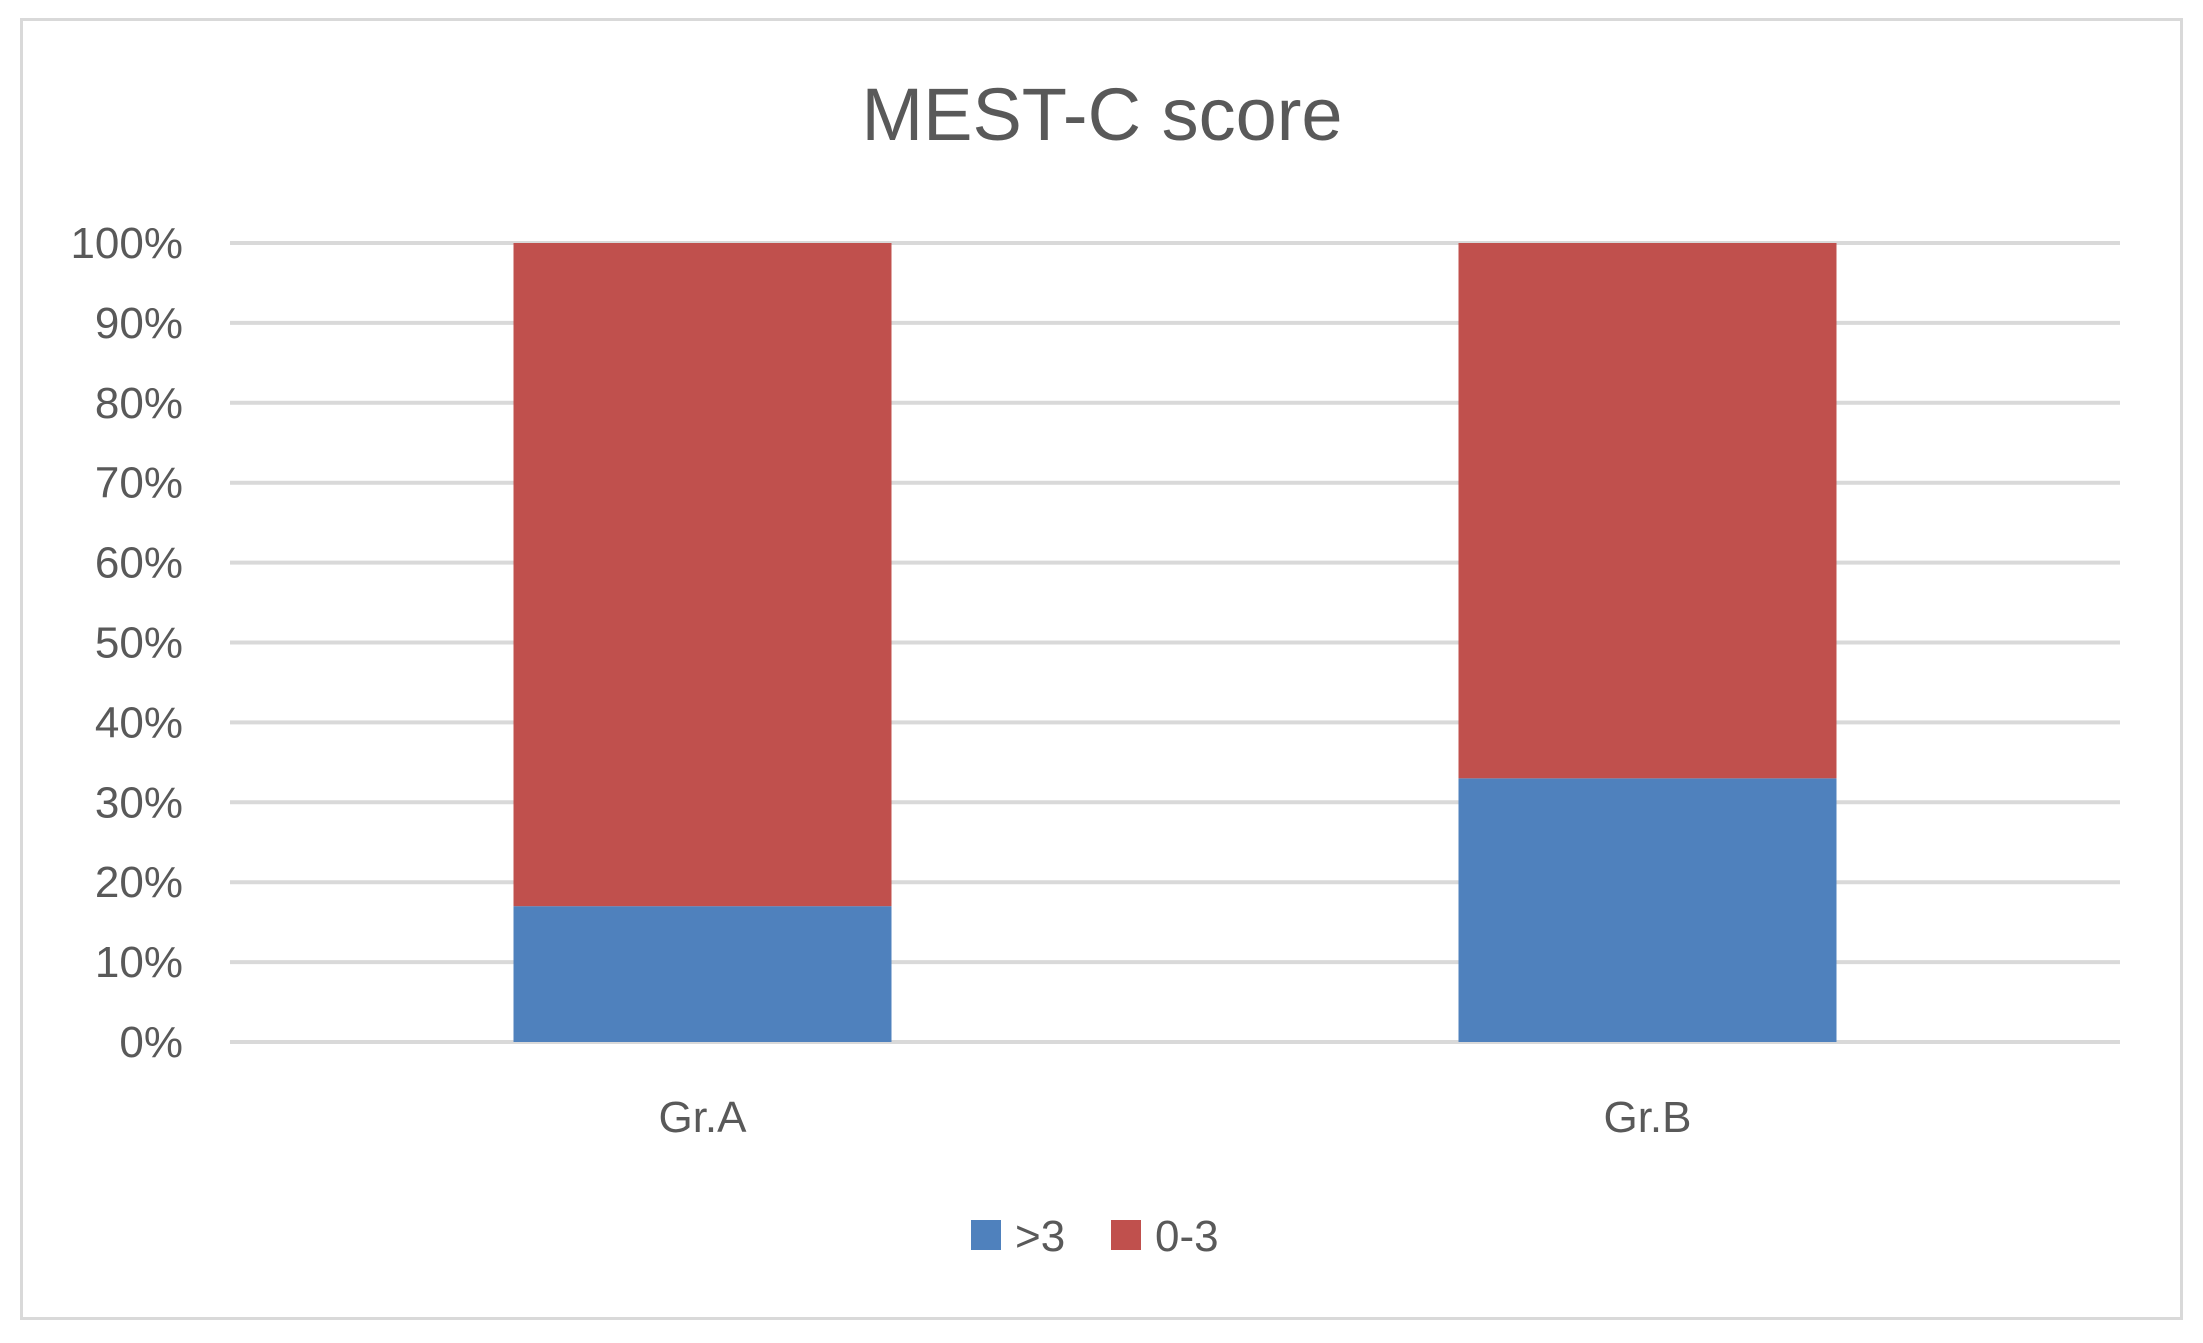  What do you see at coordinates (1187, 1236) in the screenshot?
I see `legend-label: 0-3` at bounding box center [1187, 1236].